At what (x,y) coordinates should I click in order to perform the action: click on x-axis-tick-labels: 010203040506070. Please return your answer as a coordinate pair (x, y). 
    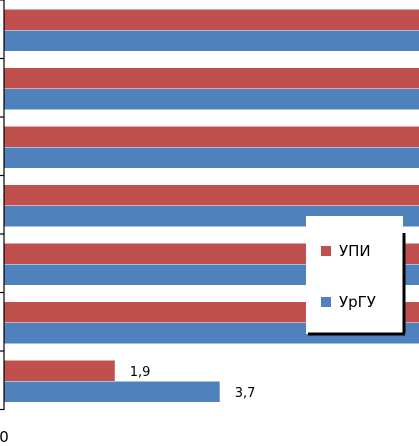
    Looking at the image, I should click on (4, 437).